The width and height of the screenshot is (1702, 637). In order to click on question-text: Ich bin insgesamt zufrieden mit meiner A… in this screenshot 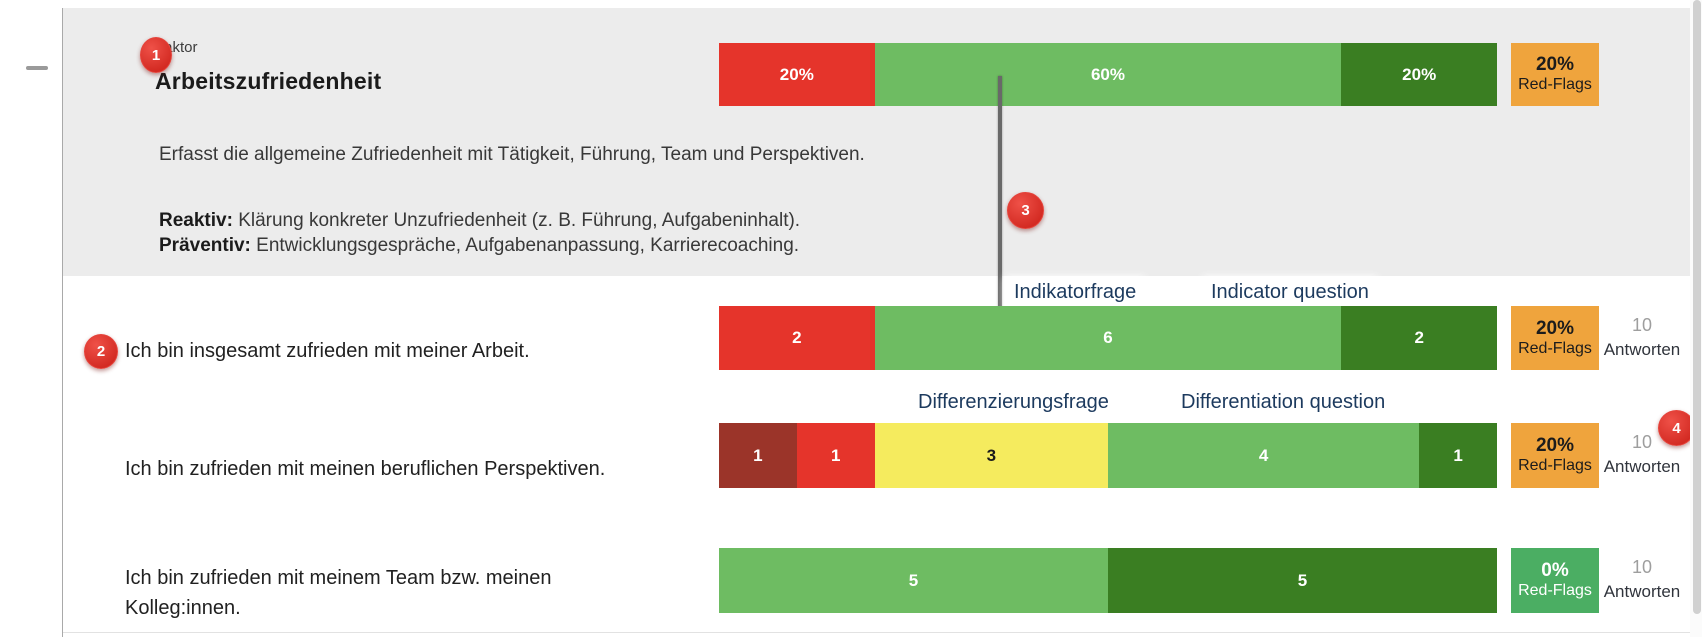, I will do `click(327, 351)`.